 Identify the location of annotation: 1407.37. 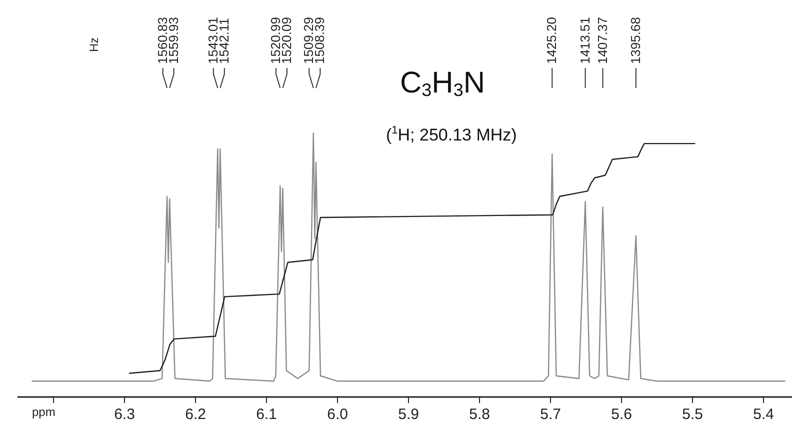
(602, 40).